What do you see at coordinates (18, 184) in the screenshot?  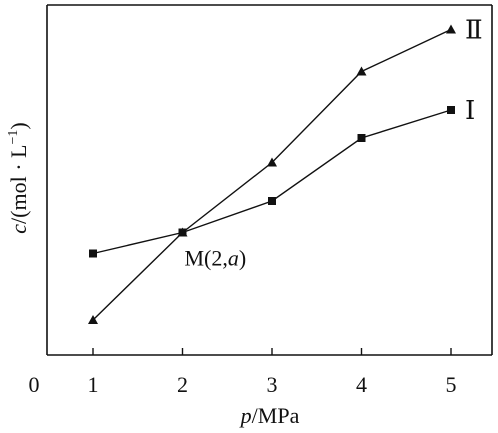 I see `y-axis-unit: /(mol · L` at bounding box center [18, 184].